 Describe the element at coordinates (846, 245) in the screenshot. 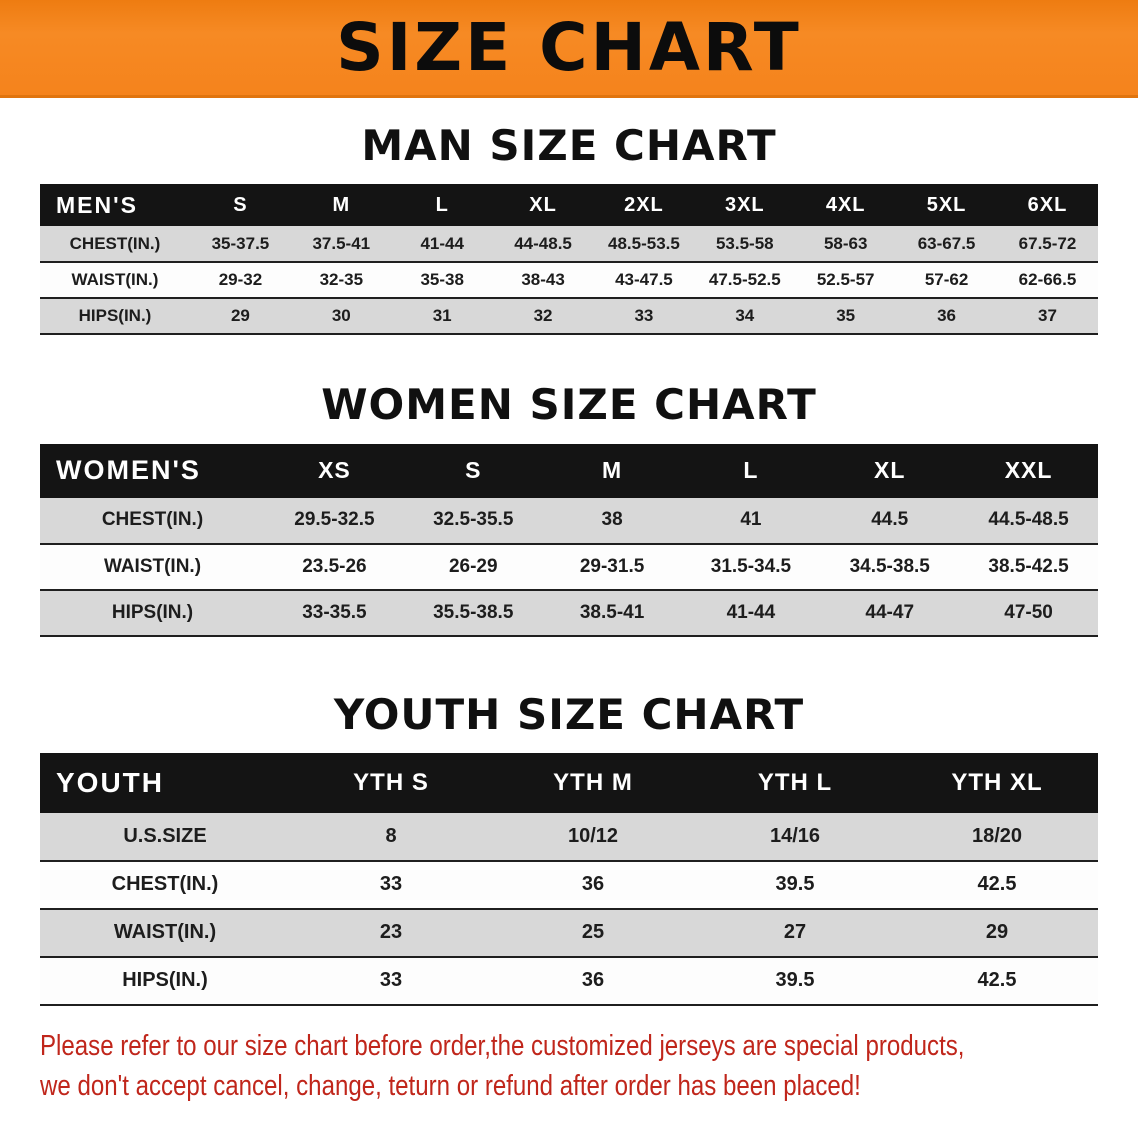

I see `size-value: 58-63` at that location.